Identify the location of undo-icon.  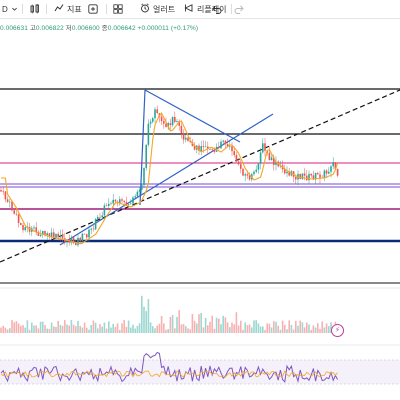
(217, 9).